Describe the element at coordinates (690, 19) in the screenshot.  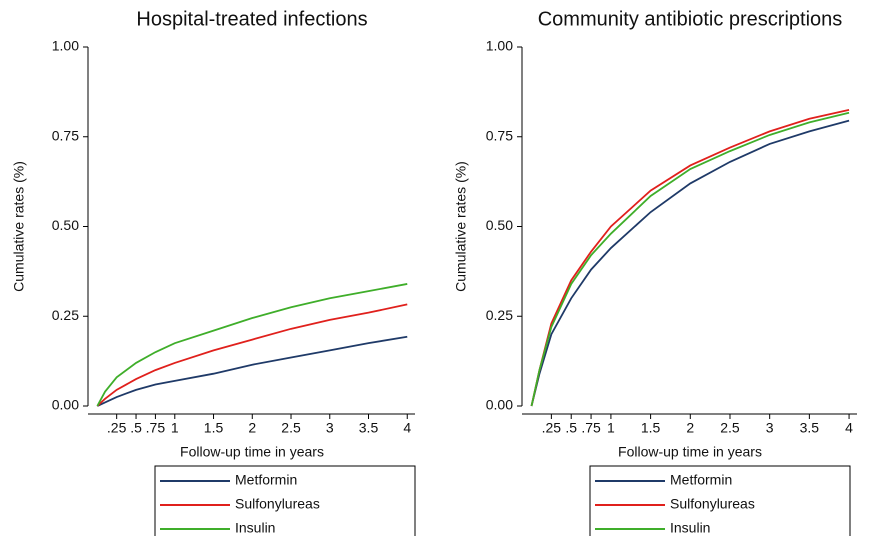
I see `chart-title: Community antibiotic prescriptions` at that location.